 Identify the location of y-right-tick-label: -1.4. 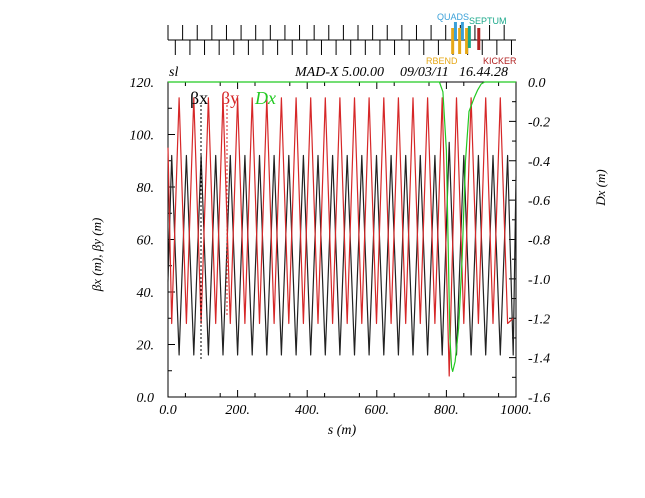
(539, 359).